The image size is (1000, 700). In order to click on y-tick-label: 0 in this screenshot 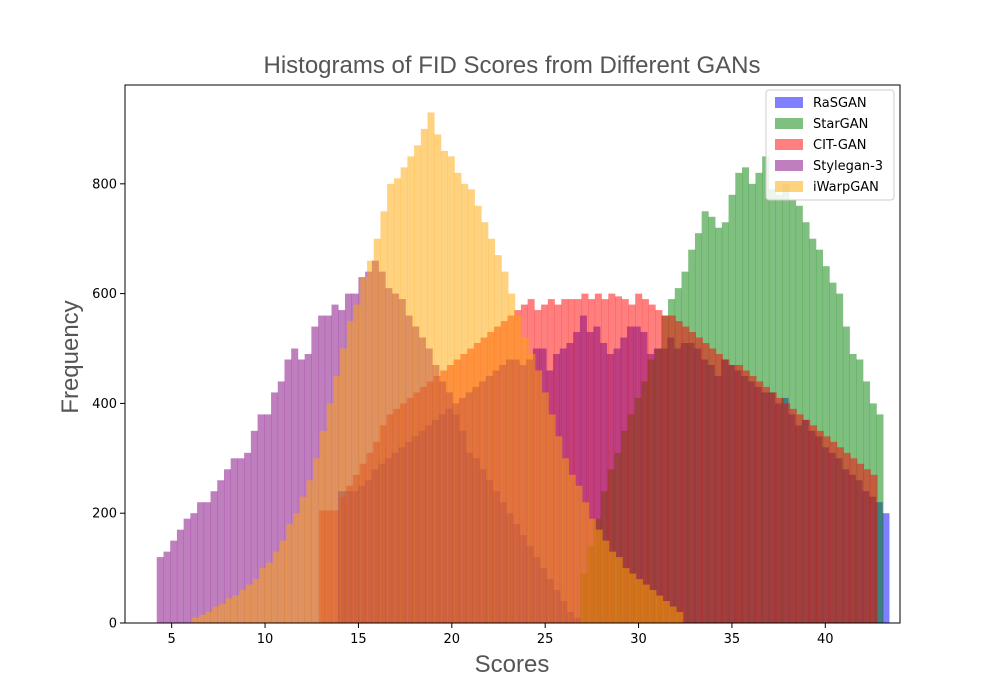, I will do `click(113, 624)`.